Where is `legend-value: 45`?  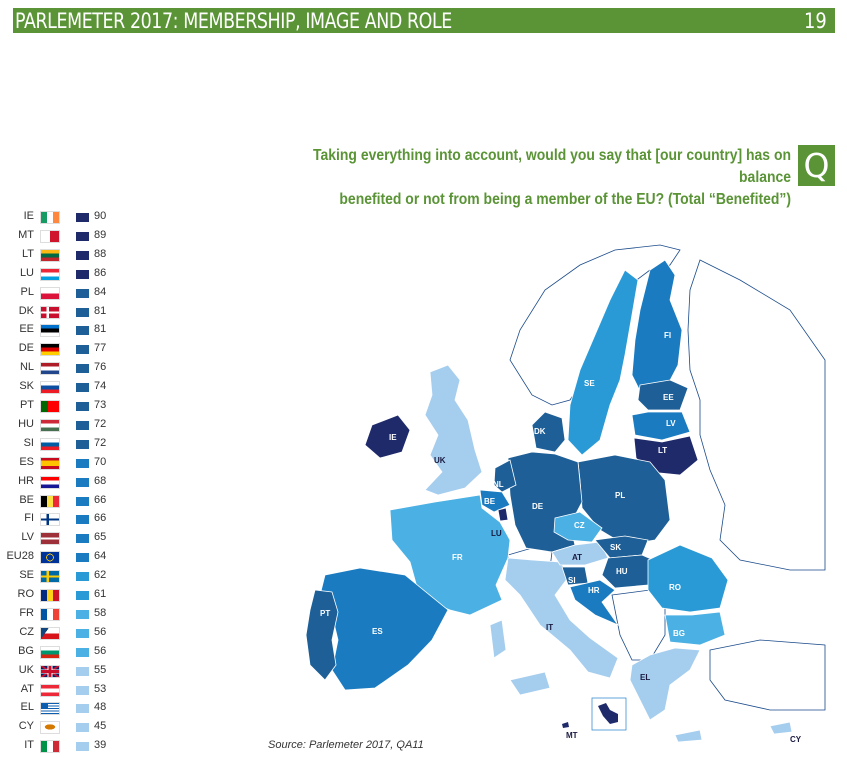
legend-value: 45 is located at coordinates (100, 726).